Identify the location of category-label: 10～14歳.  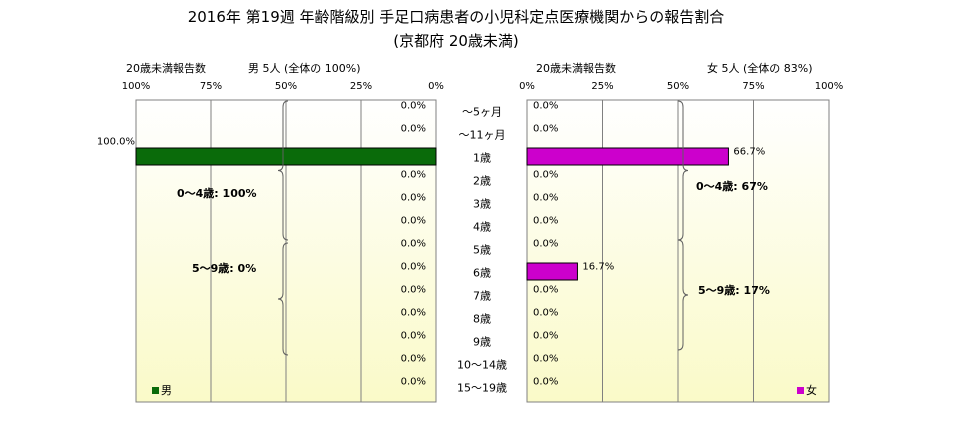
(482, 365).